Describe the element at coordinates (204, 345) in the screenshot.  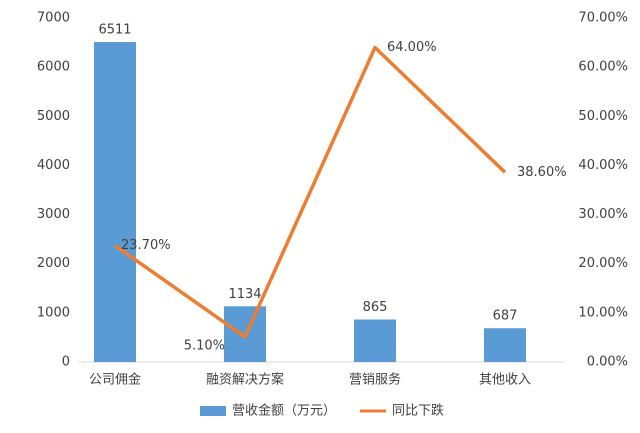
I see `line-value-label: 5.10%` at that location.